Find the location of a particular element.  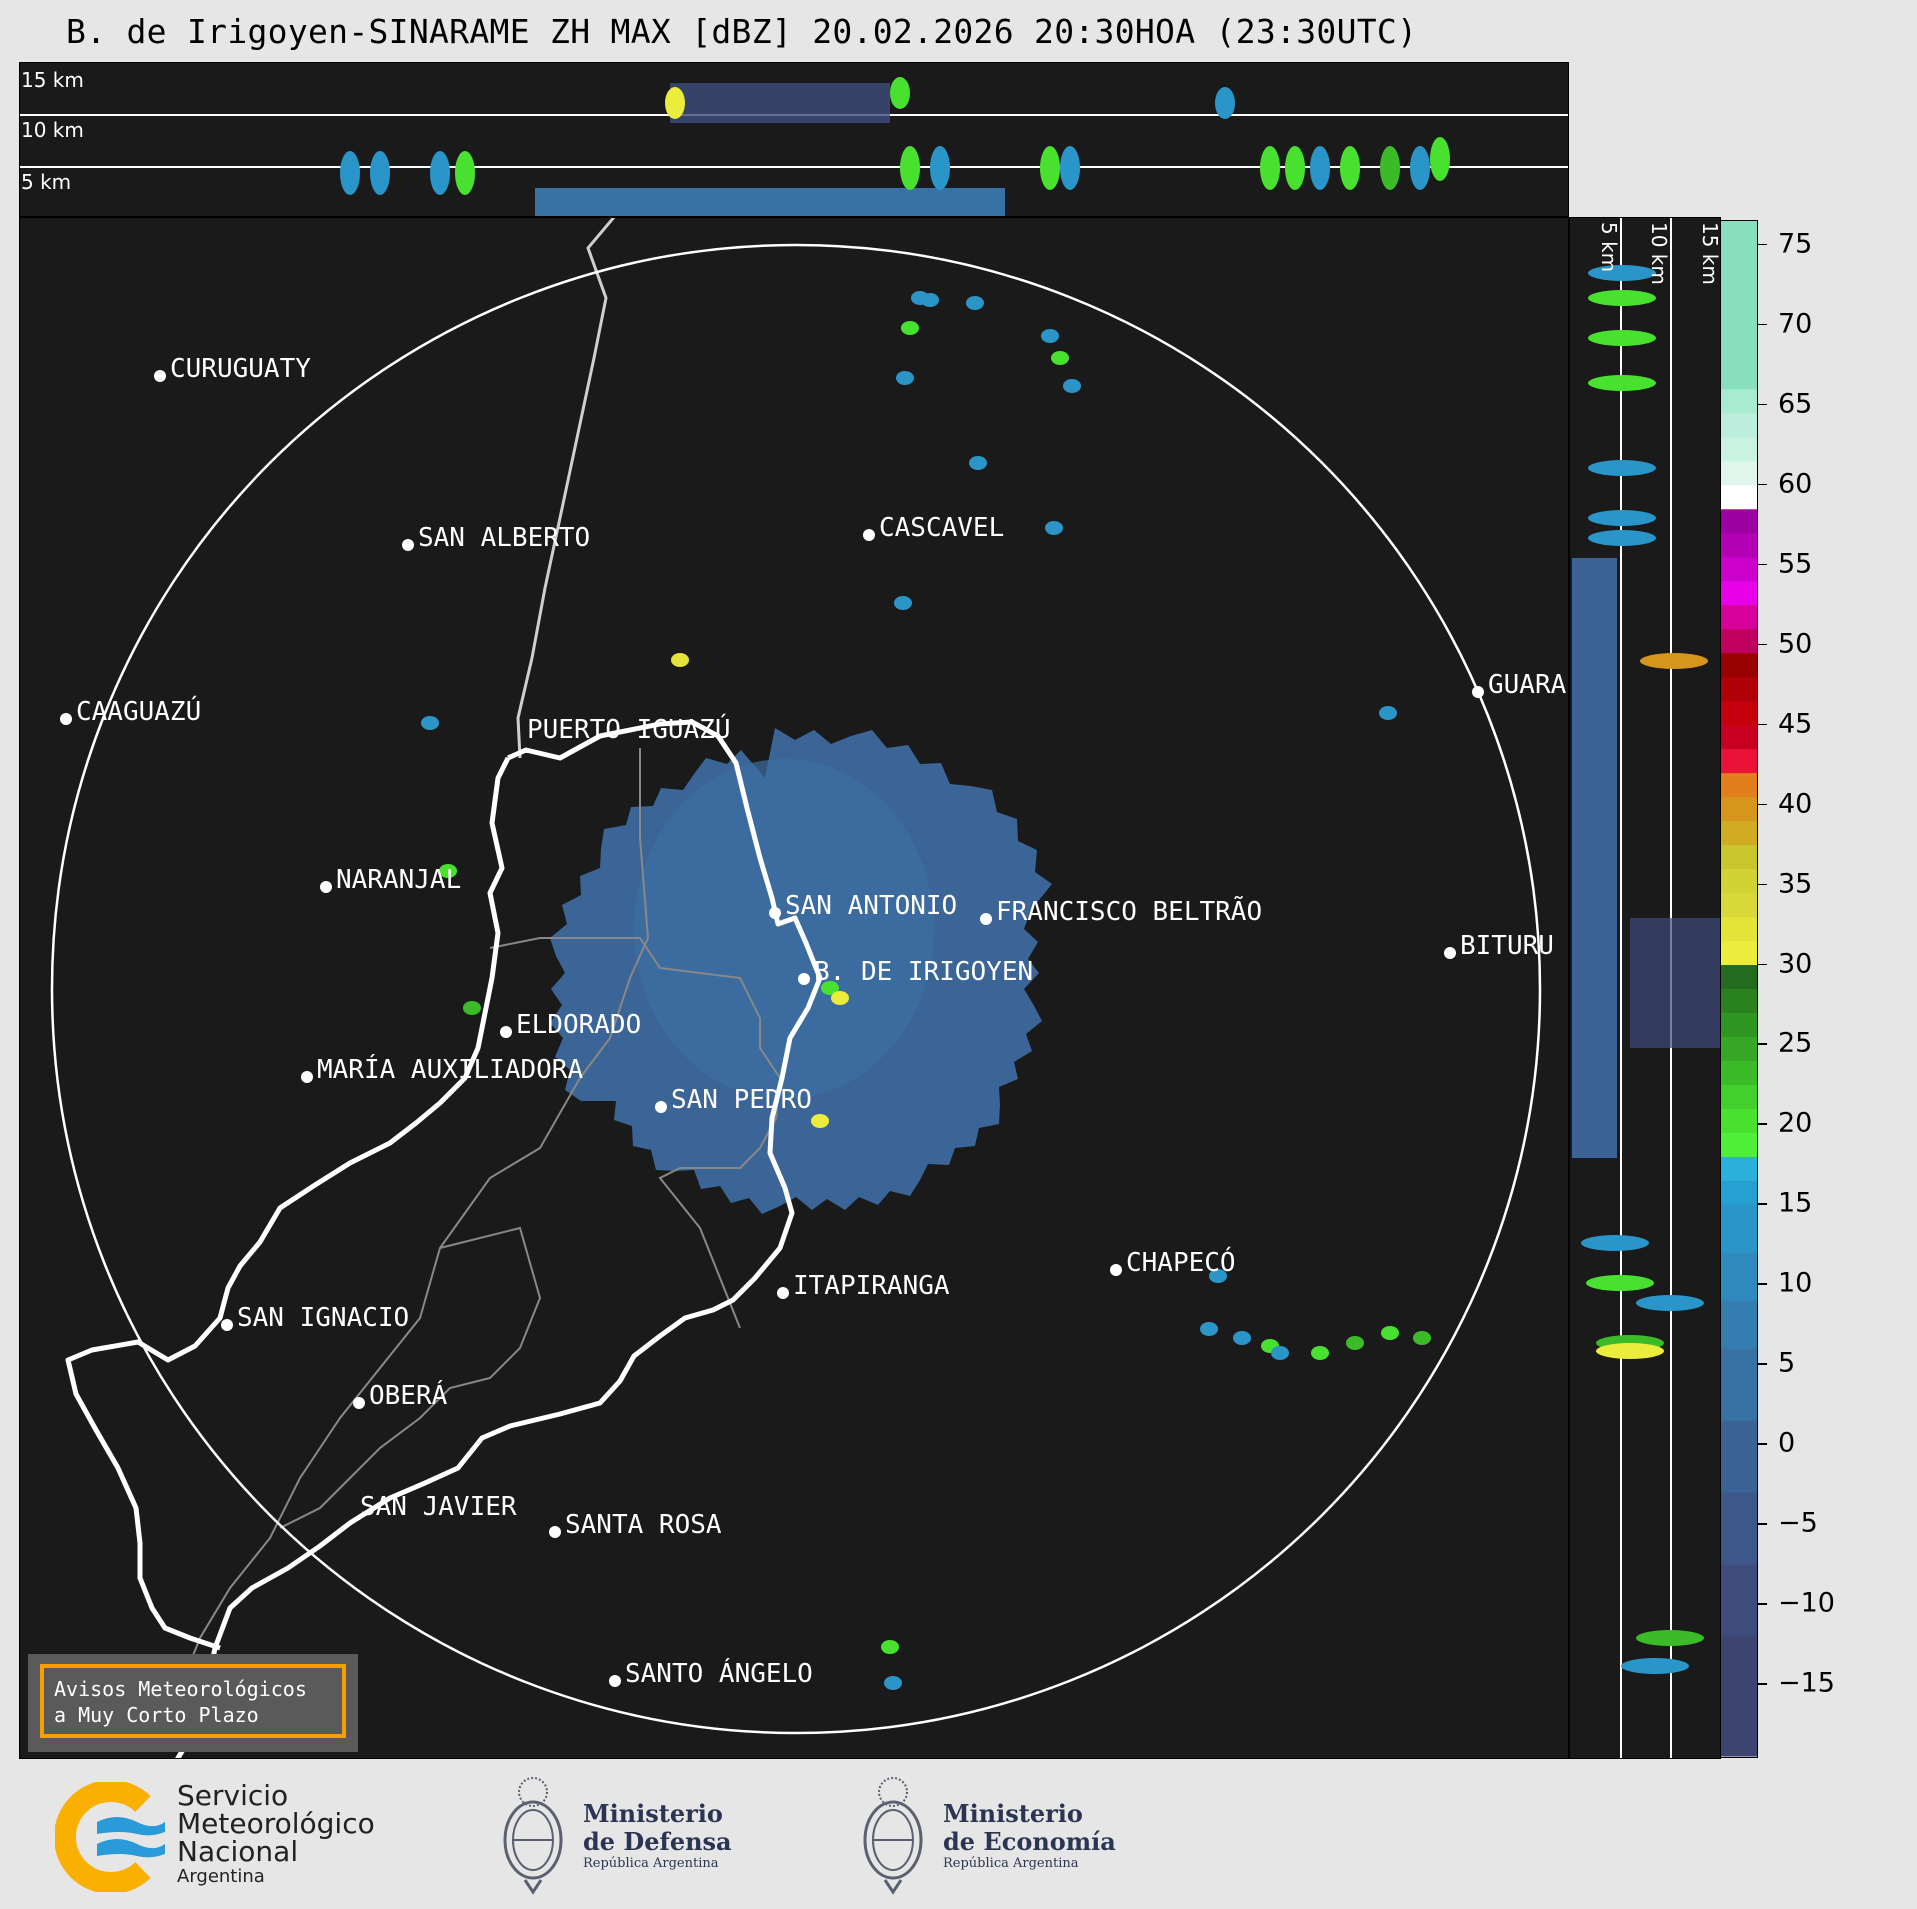

colorbar-tick-label: −15 is located at coordinates (1806, 1683).